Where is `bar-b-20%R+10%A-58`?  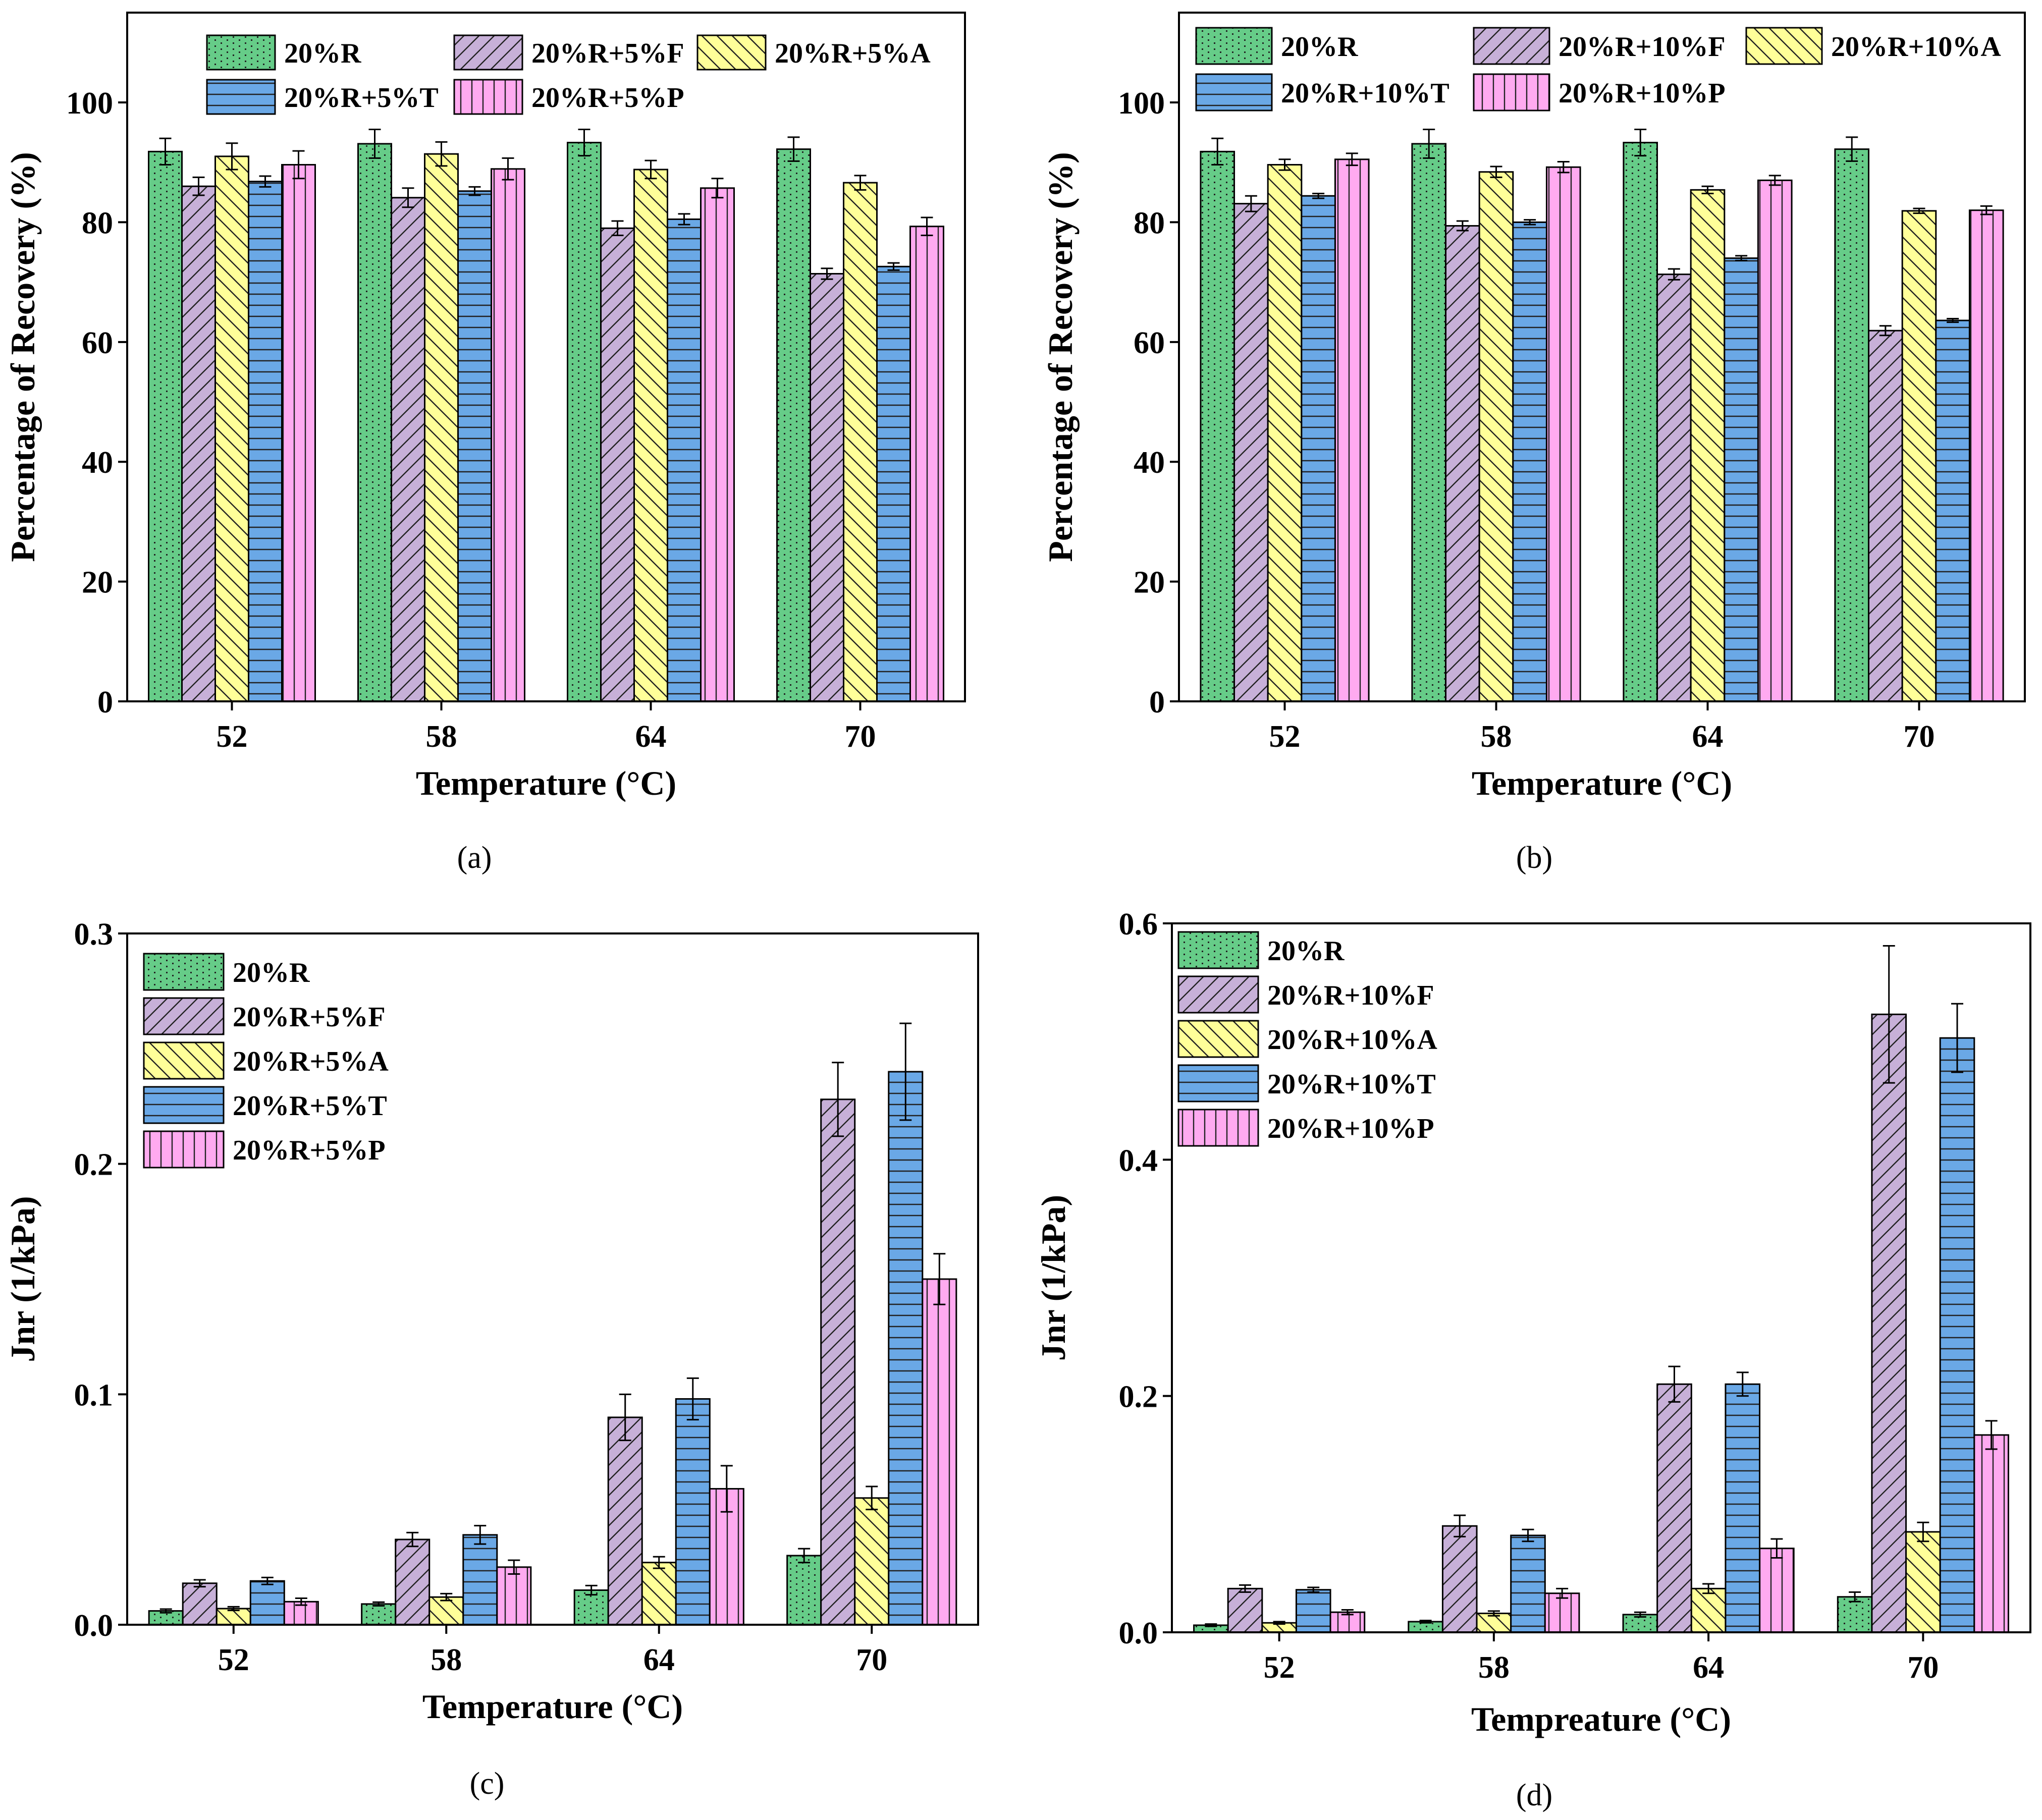 bar-b-20%R+10%A-58 is located at coordinates (1496, 437).